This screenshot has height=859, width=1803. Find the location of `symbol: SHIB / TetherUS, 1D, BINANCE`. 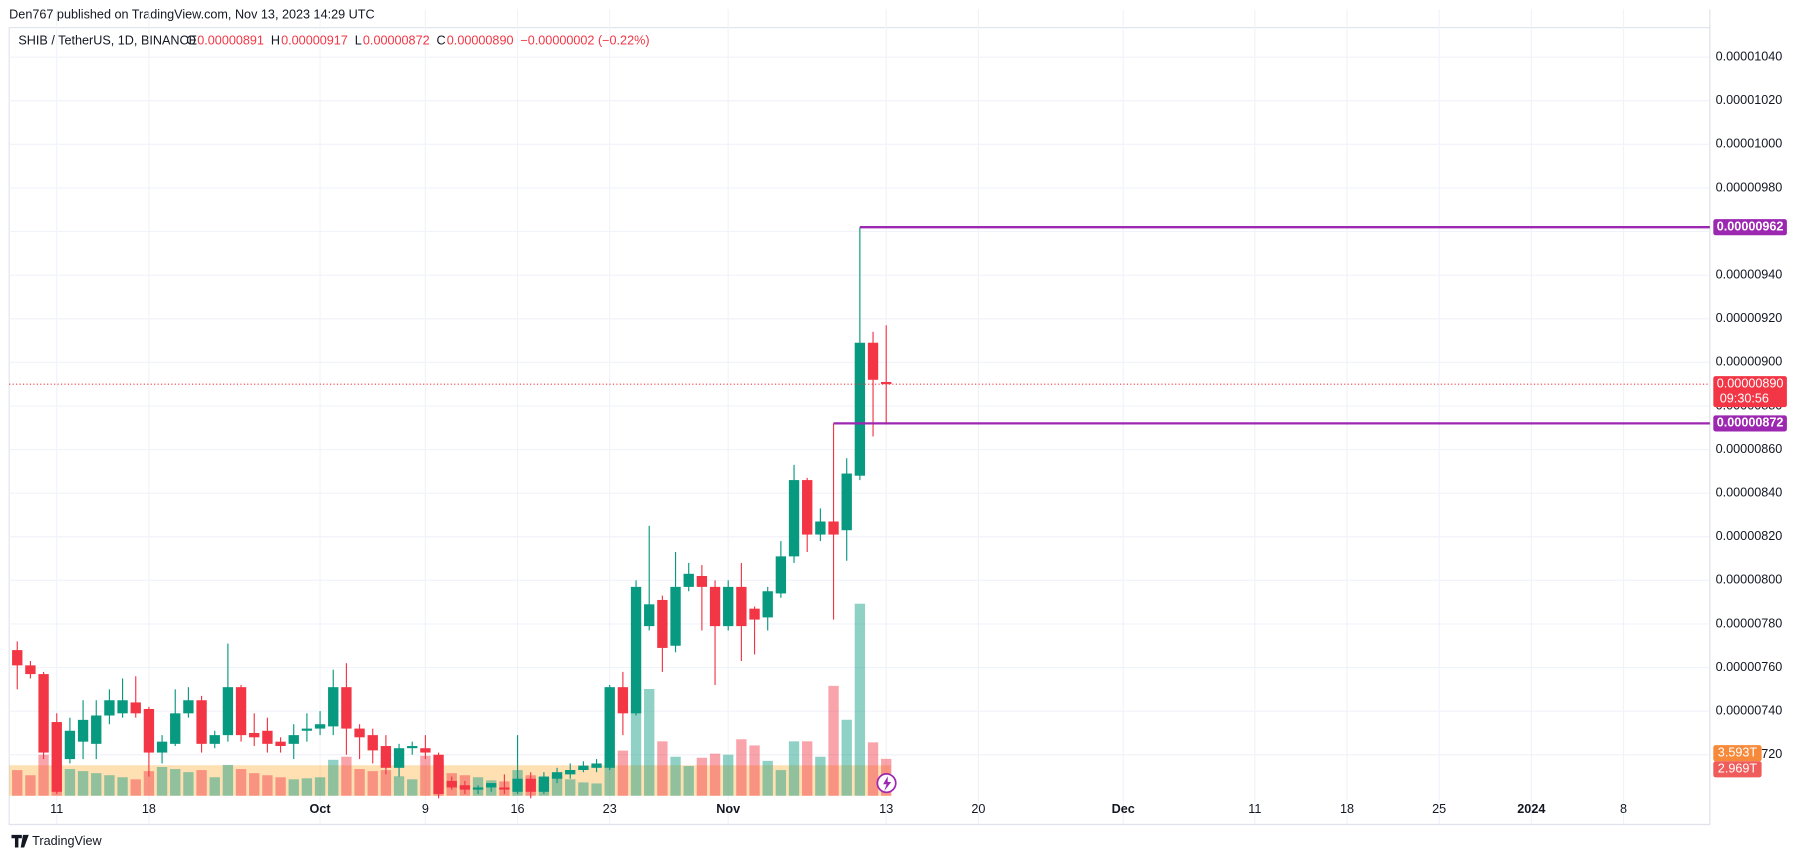

symbol: SHIB / TetherUS, 1D, BINANCE is located at coordinates (107, 41).